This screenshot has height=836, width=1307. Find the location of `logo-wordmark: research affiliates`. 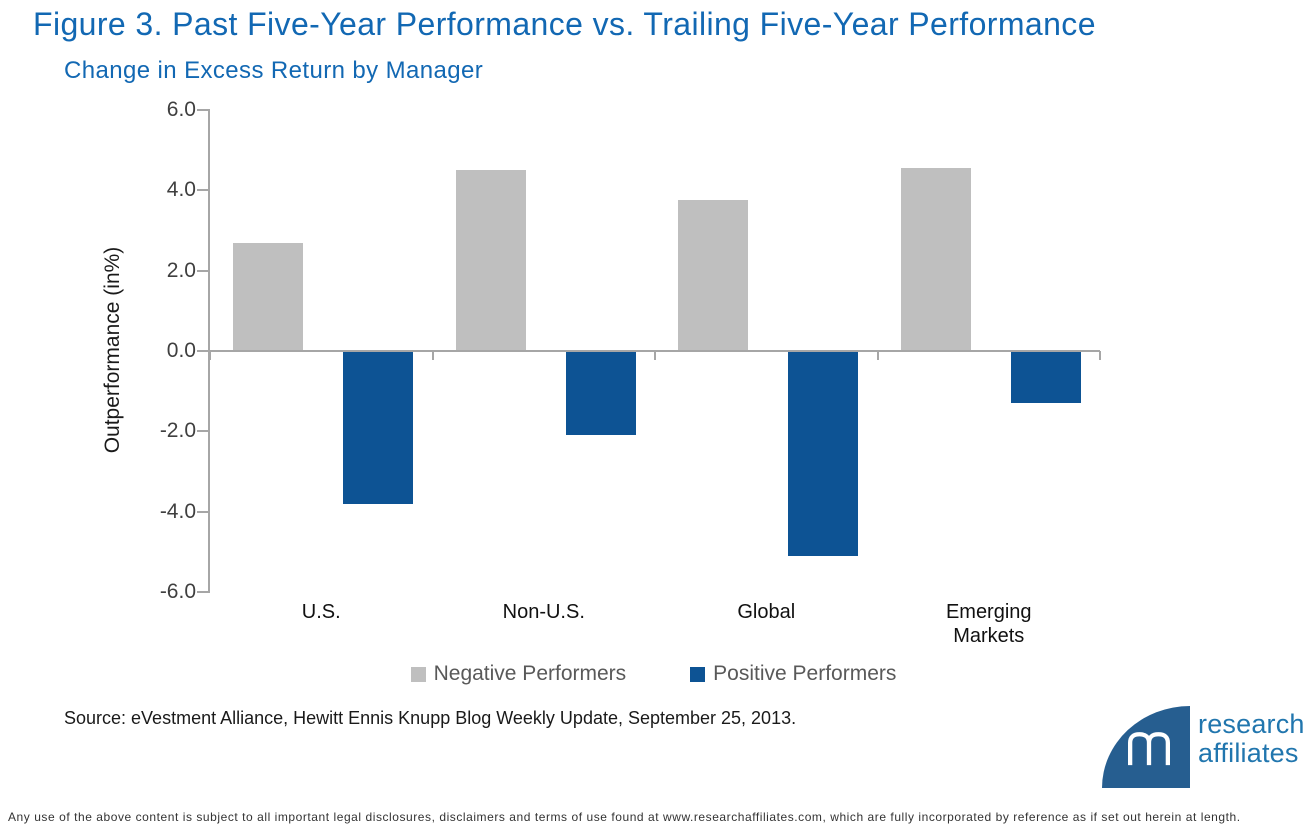

logo-wordmark: research affiliates is located at coordinates (1252, 739).